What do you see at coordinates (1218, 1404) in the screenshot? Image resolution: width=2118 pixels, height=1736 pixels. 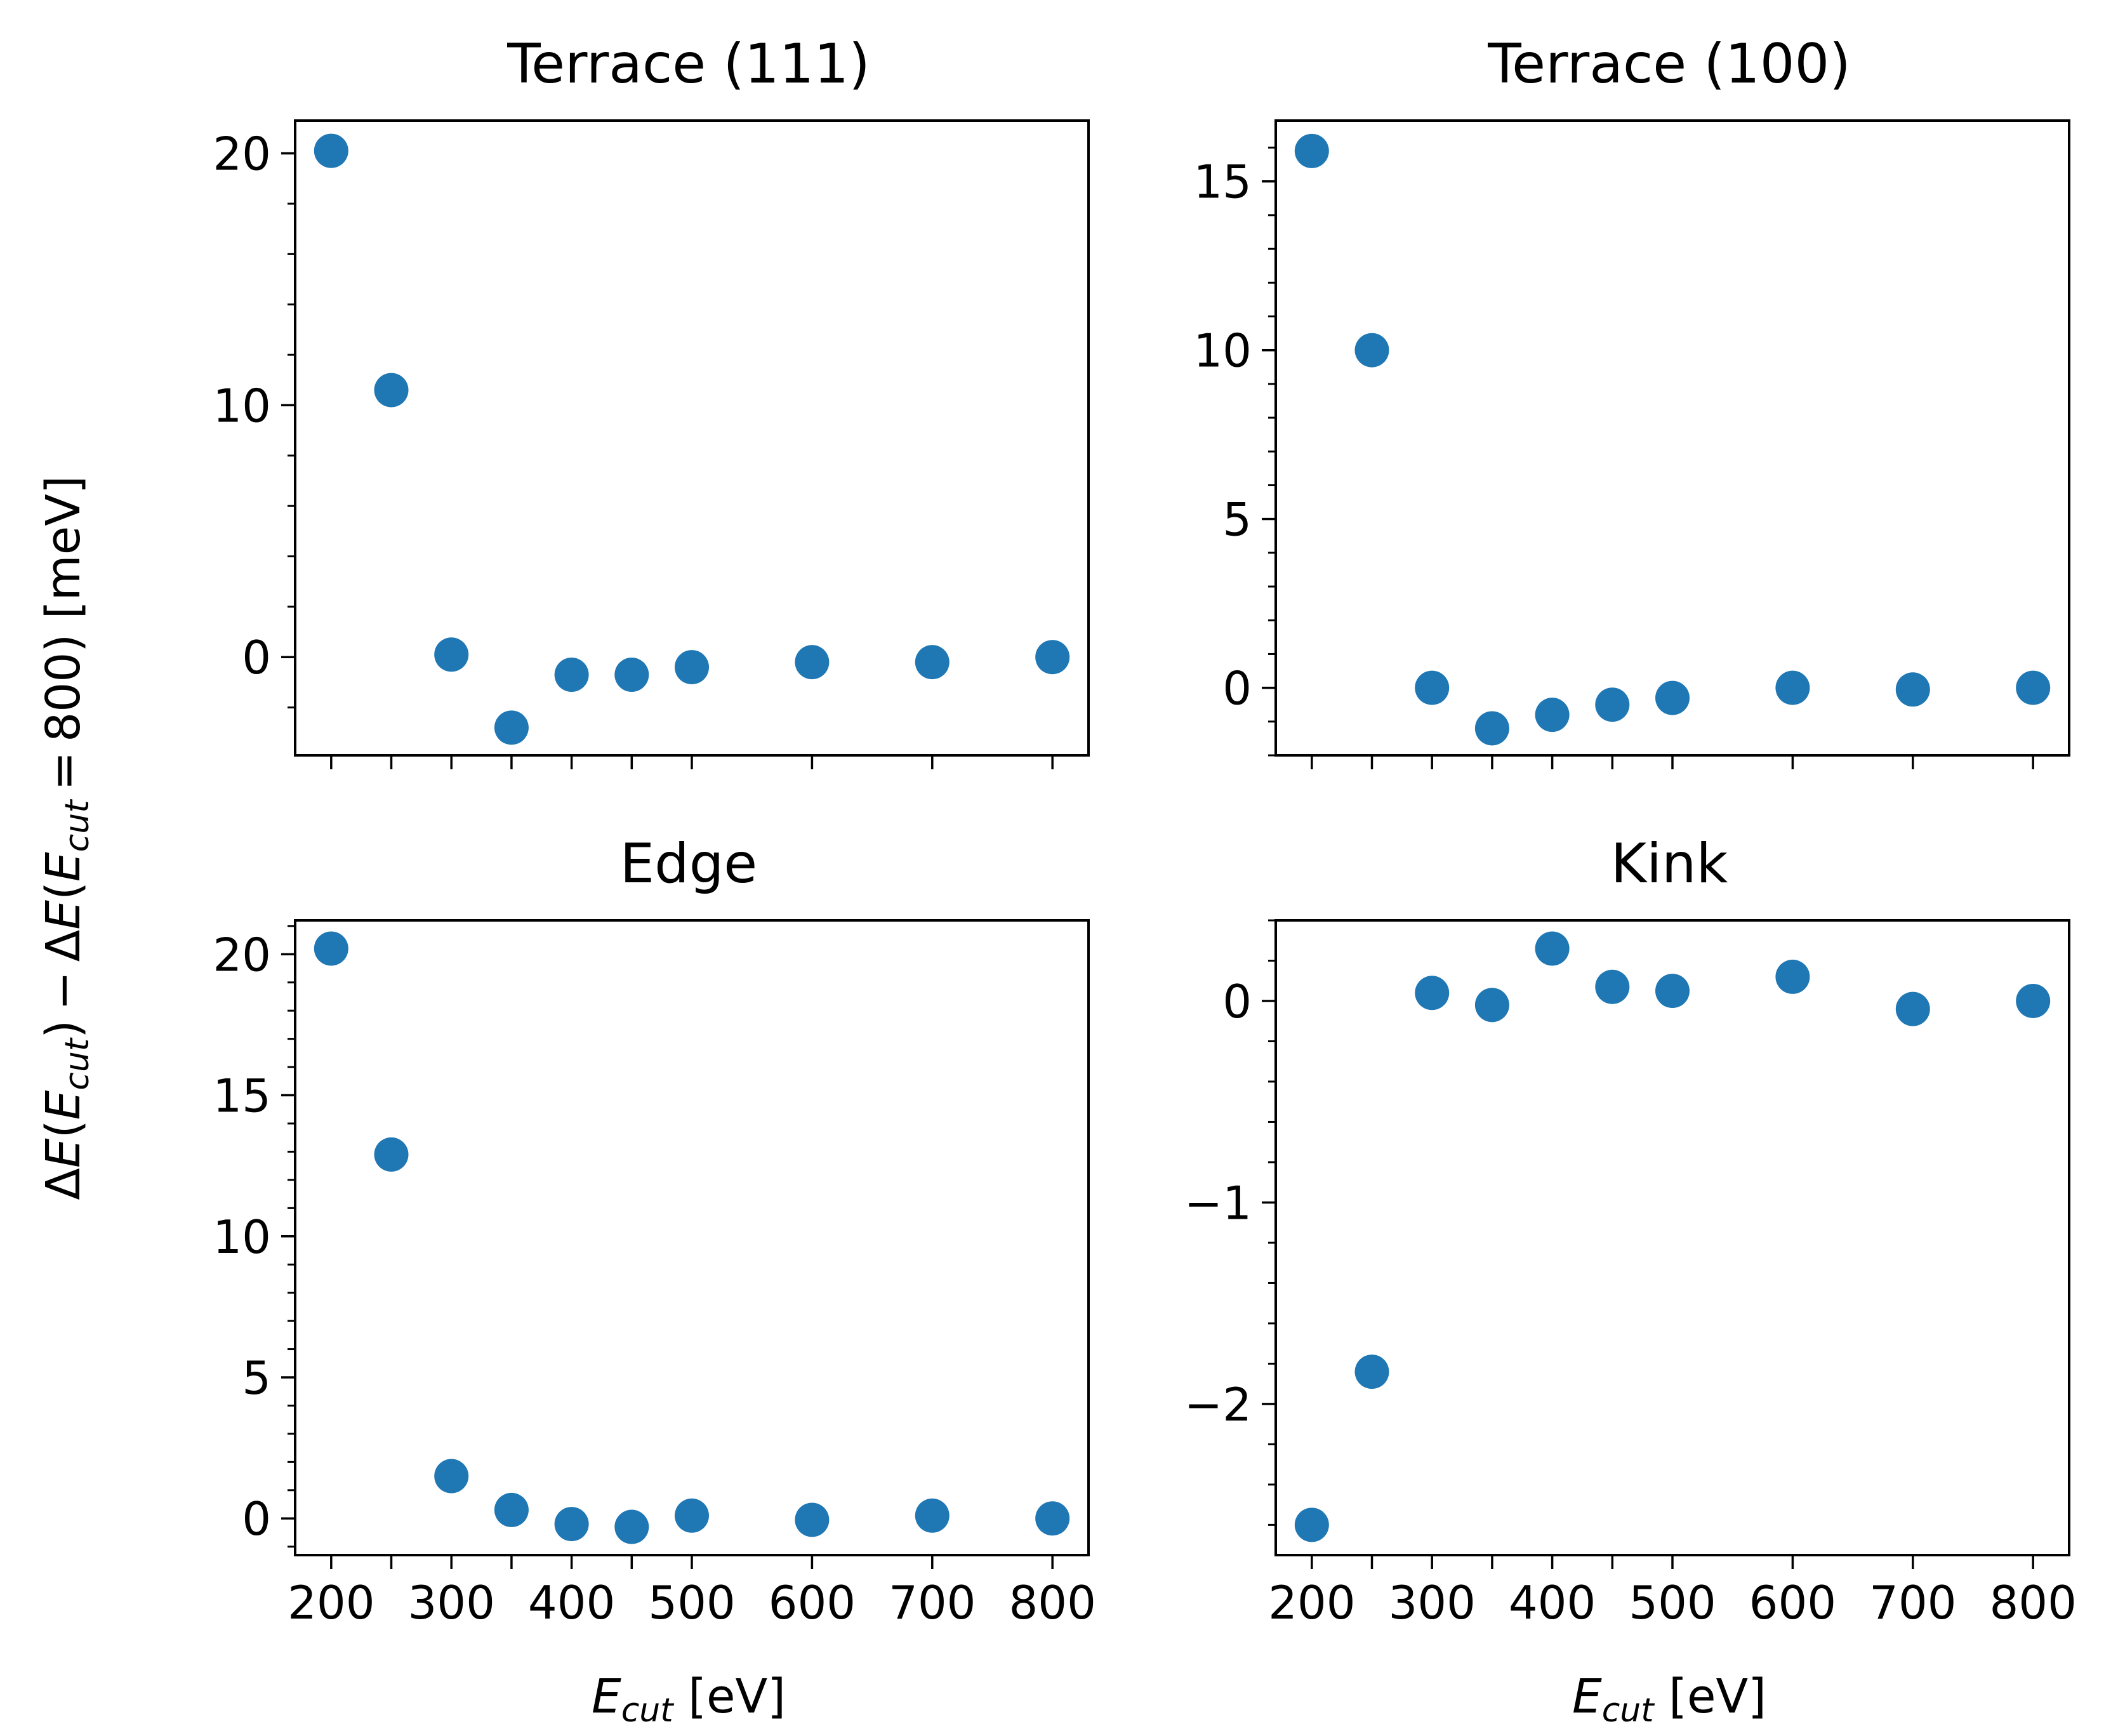 I see `y-tick-label: −2` at bounding box center [1218, 1404].